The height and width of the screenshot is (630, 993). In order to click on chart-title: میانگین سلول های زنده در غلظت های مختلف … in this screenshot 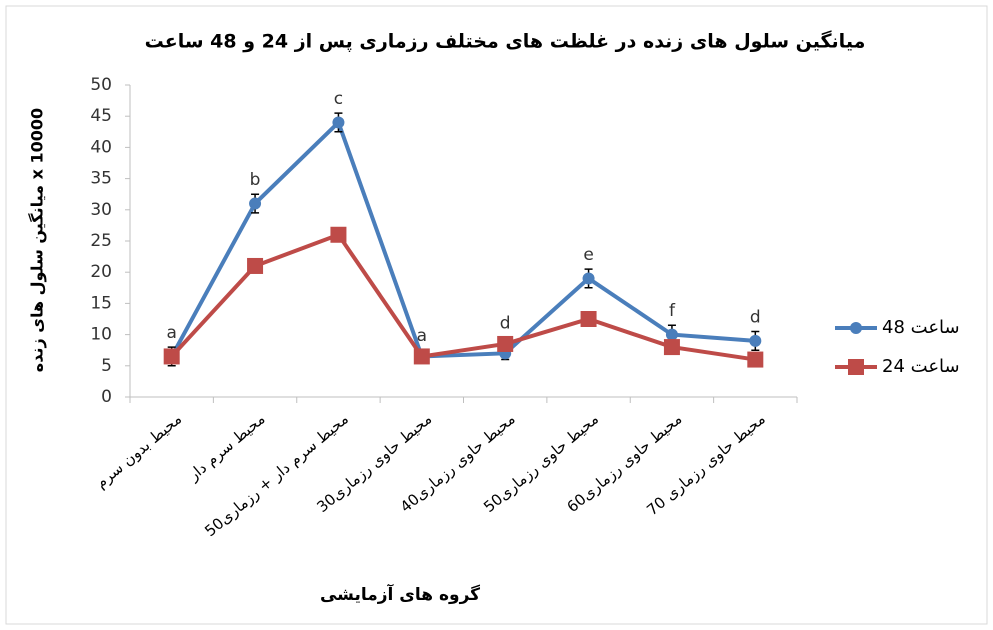, I will do `click(505, 41)`.